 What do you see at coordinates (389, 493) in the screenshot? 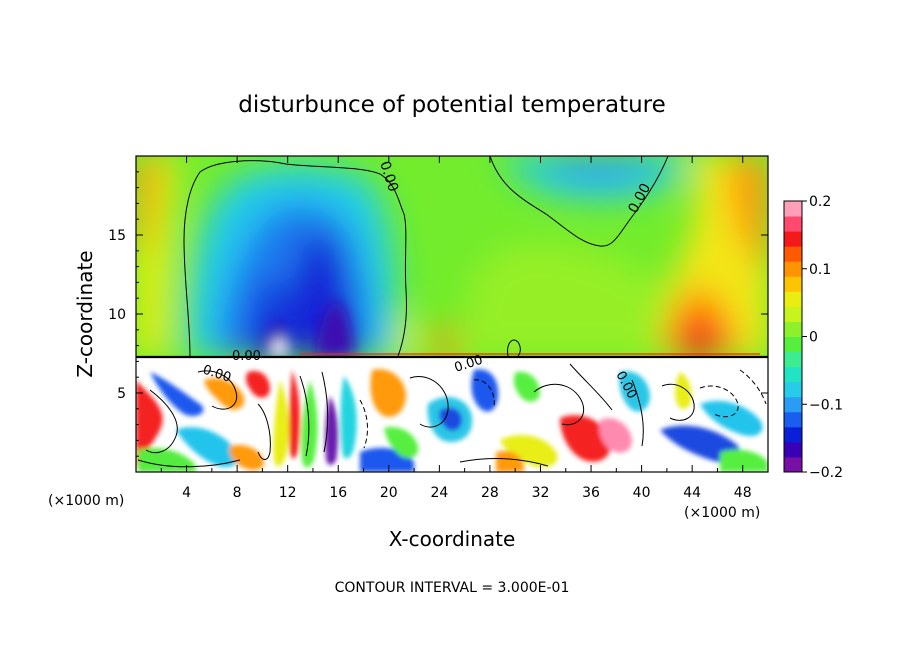
I see `x-tick-label: 20` at bounding box center [389, 493].